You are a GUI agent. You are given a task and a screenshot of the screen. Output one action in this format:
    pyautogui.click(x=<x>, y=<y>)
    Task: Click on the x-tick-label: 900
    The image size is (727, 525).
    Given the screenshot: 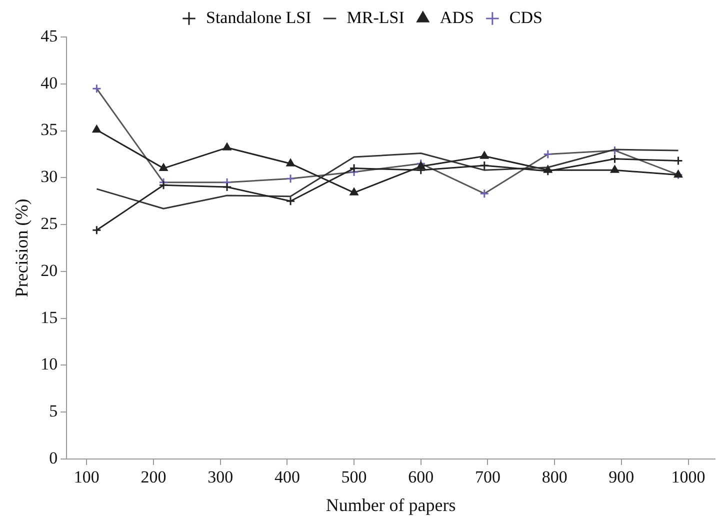 What is the action you would take?
    pyautogui.click(x=621, y=477)
    